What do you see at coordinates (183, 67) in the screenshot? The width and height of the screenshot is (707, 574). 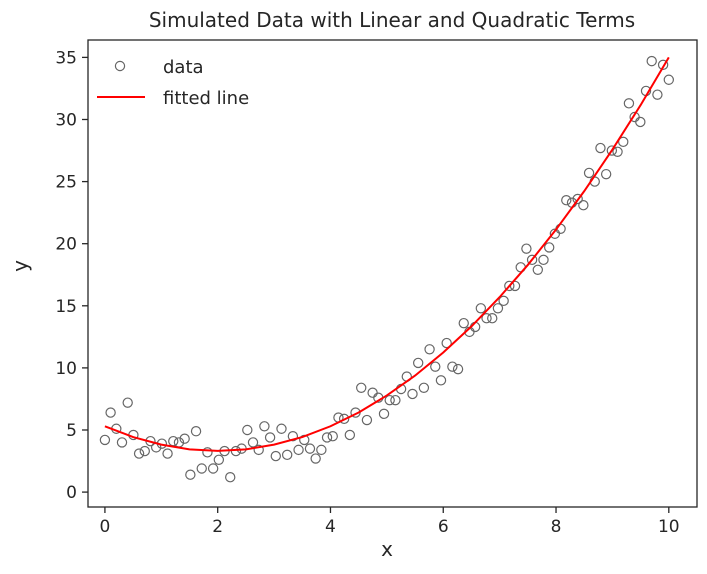 I see `legend-data-label: data` at bounding box center [183, 67].